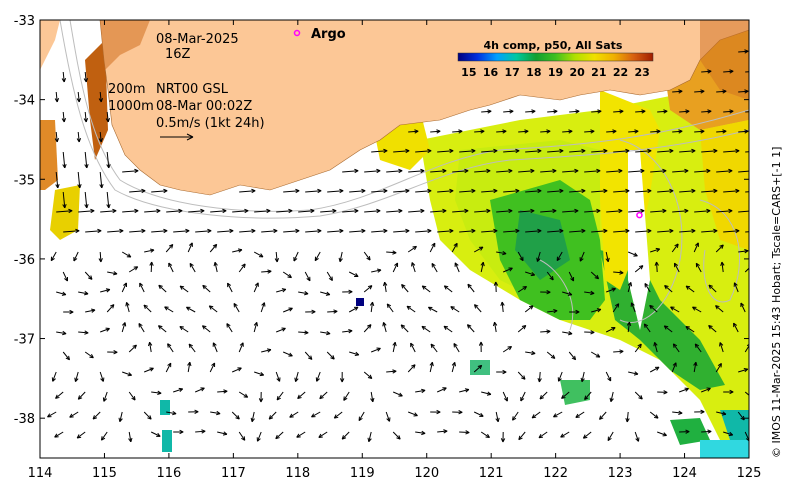 Image resolution: width=791 pixels, height=496 pixels. I want to click on x-tick-label: 125, so click(749, 473).